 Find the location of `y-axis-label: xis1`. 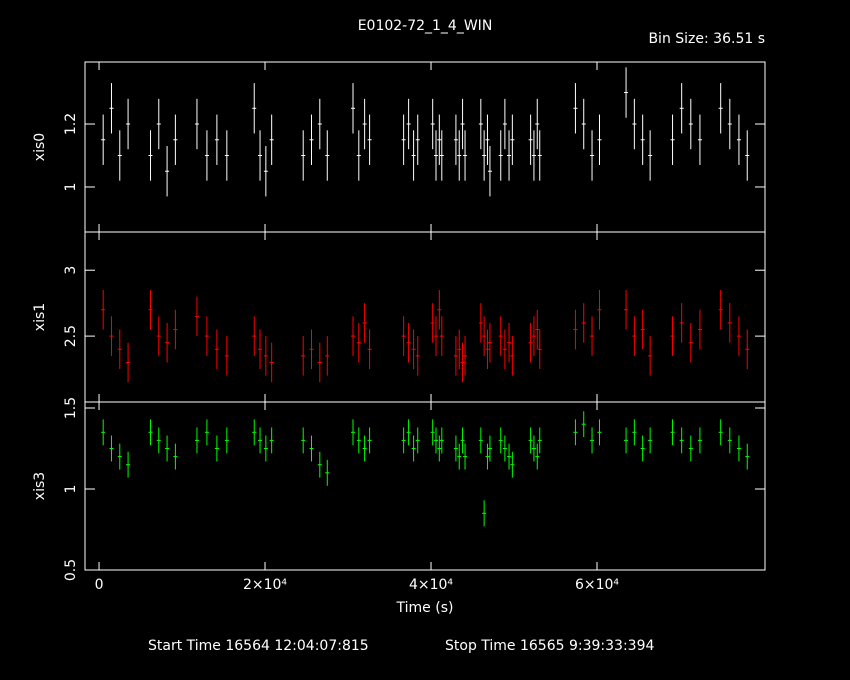

y-axis-label: xis1 is located at coordinates (40, 317).